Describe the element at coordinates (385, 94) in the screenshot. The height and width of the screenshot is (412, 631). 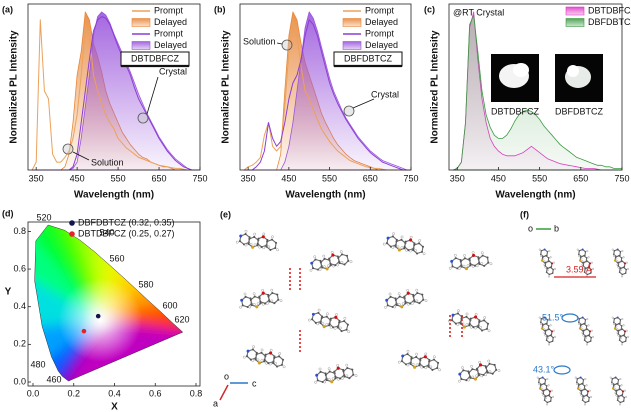
I see `annotation: Crystal` at that location.